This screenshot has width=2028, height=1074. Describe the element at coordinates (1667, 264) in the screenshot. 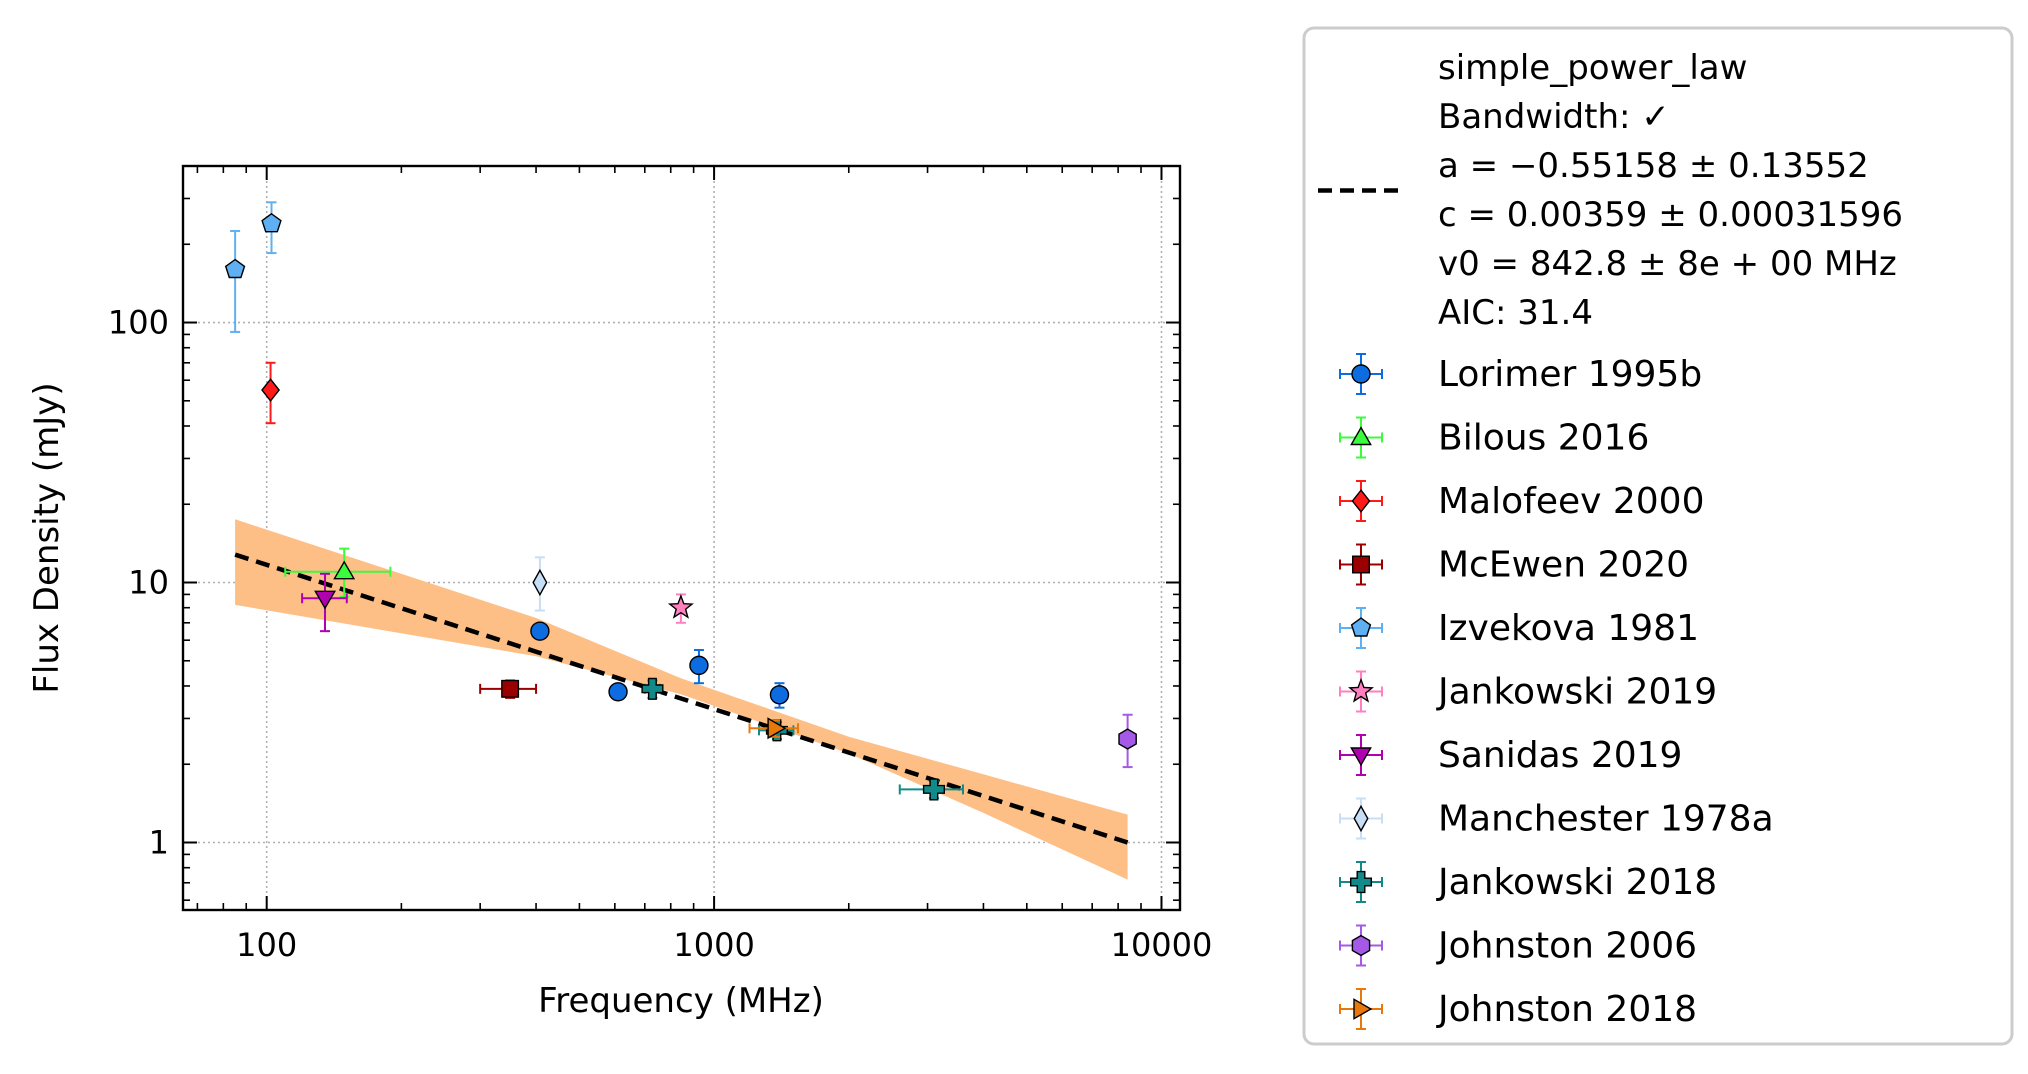

I see `legend-fit-text: v0 = 842.8 ± 8e + 00 MHz` at that location.